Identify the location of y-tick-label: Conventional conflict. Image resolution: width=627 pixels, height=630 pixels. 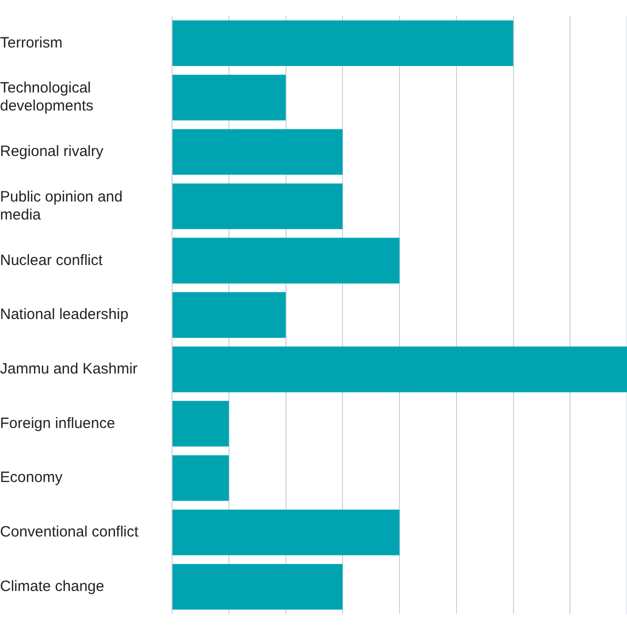
(70, 532).